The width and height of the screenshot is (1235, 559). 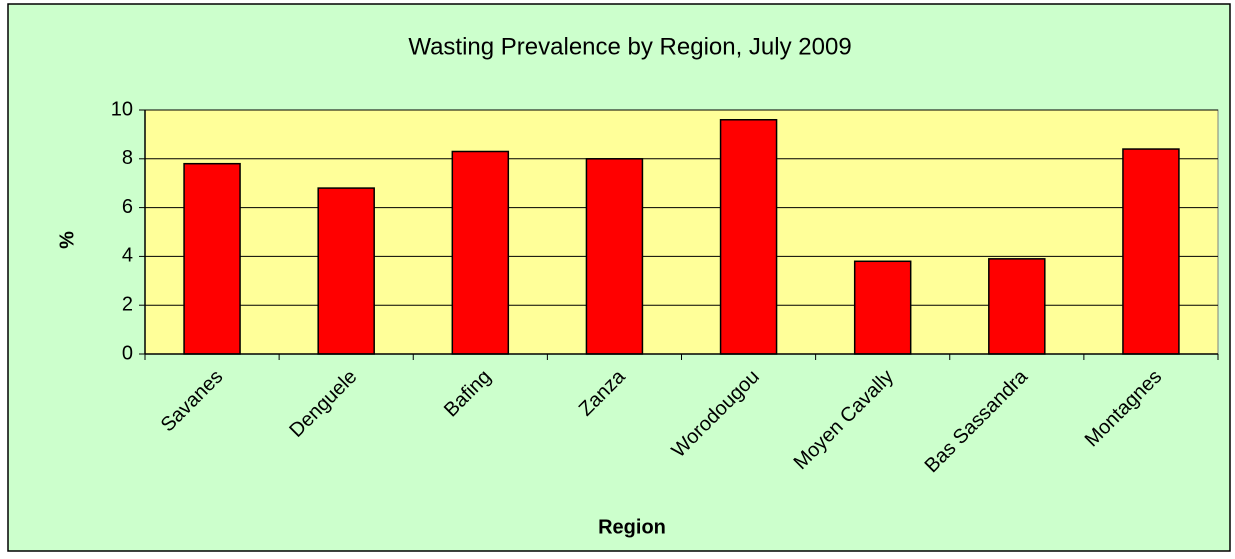 I want to click on y-tick-label: 8, so click(x=127, y=158).